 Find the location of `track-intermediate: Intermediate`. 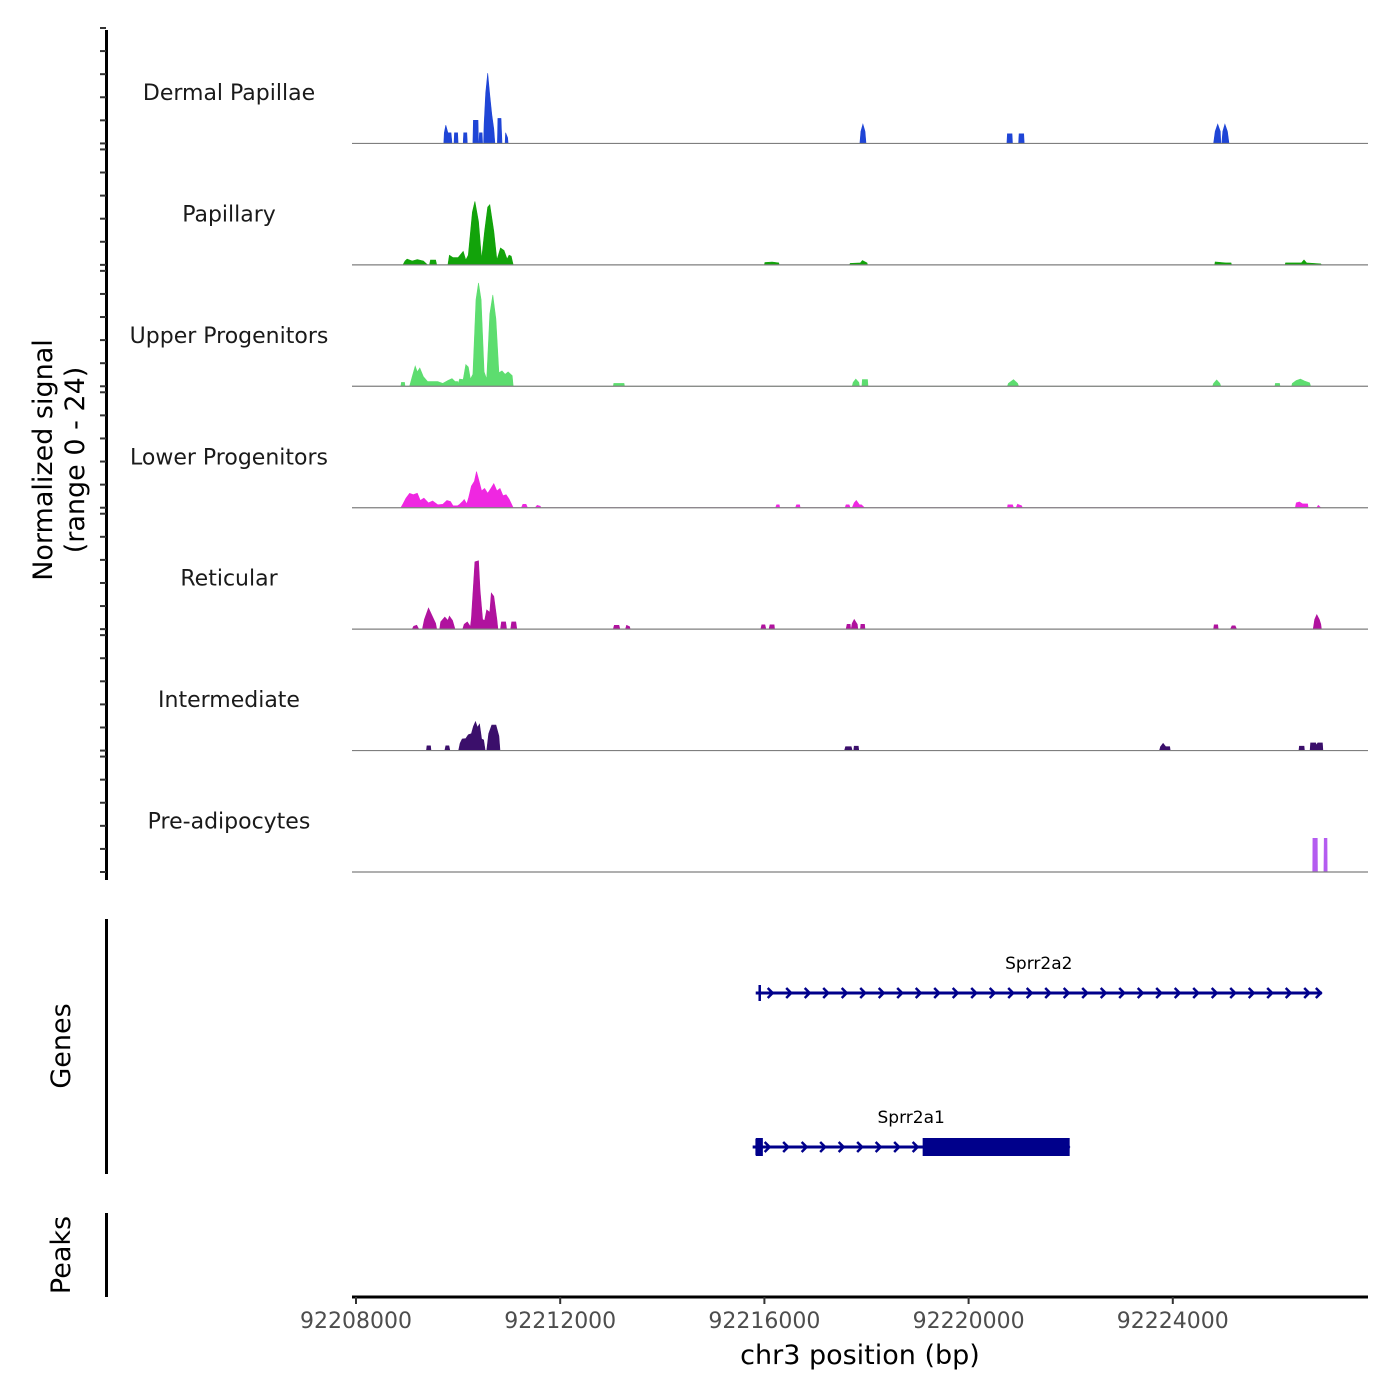

track-intermediate: Intermediate is located at coordinates (763, 720).